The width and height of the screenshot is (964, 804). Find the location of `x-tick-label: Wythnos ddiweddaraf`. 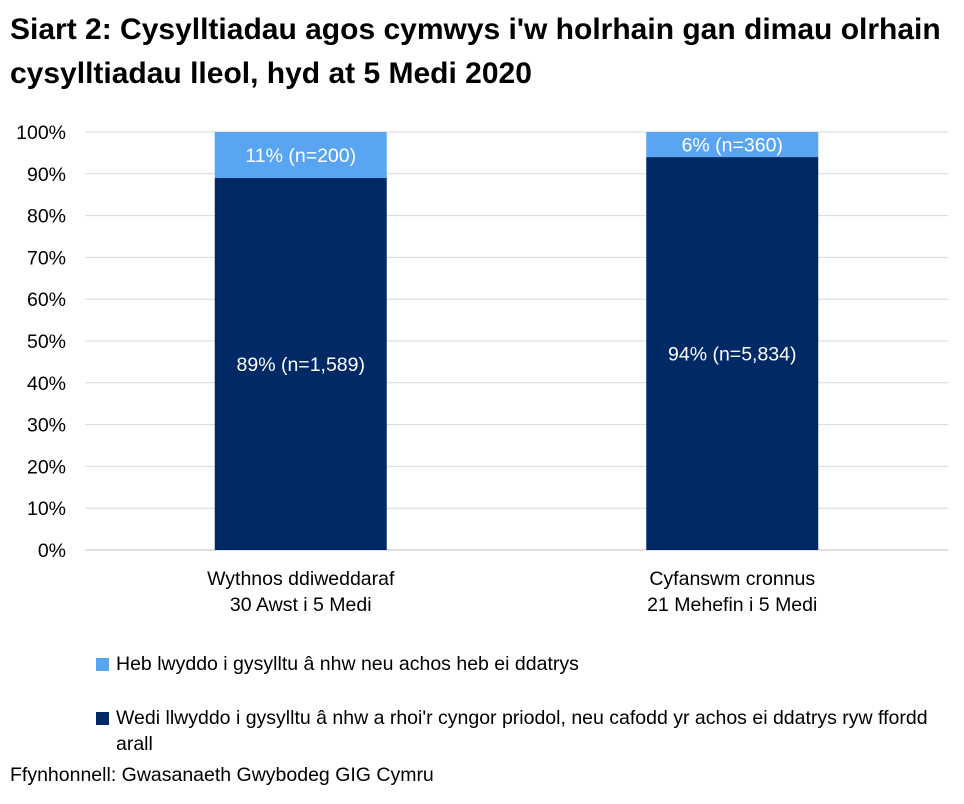

x-tick-label: Wythnos ddiweddaraf is located at coordinates (301, 579).